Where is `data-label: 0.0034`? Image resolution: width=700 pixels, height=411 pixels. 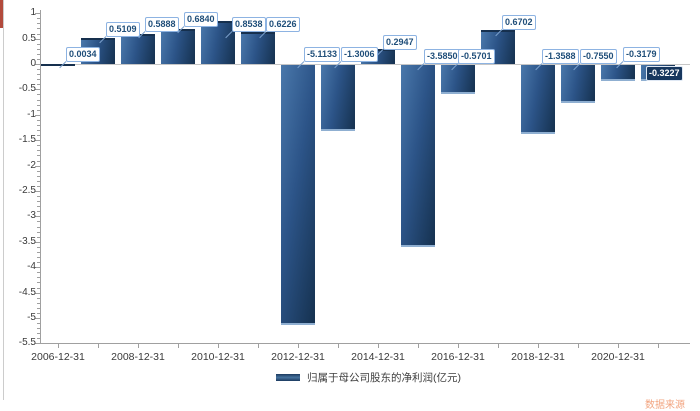 data-label: 0.0034 is located at coordinates (83, 54).